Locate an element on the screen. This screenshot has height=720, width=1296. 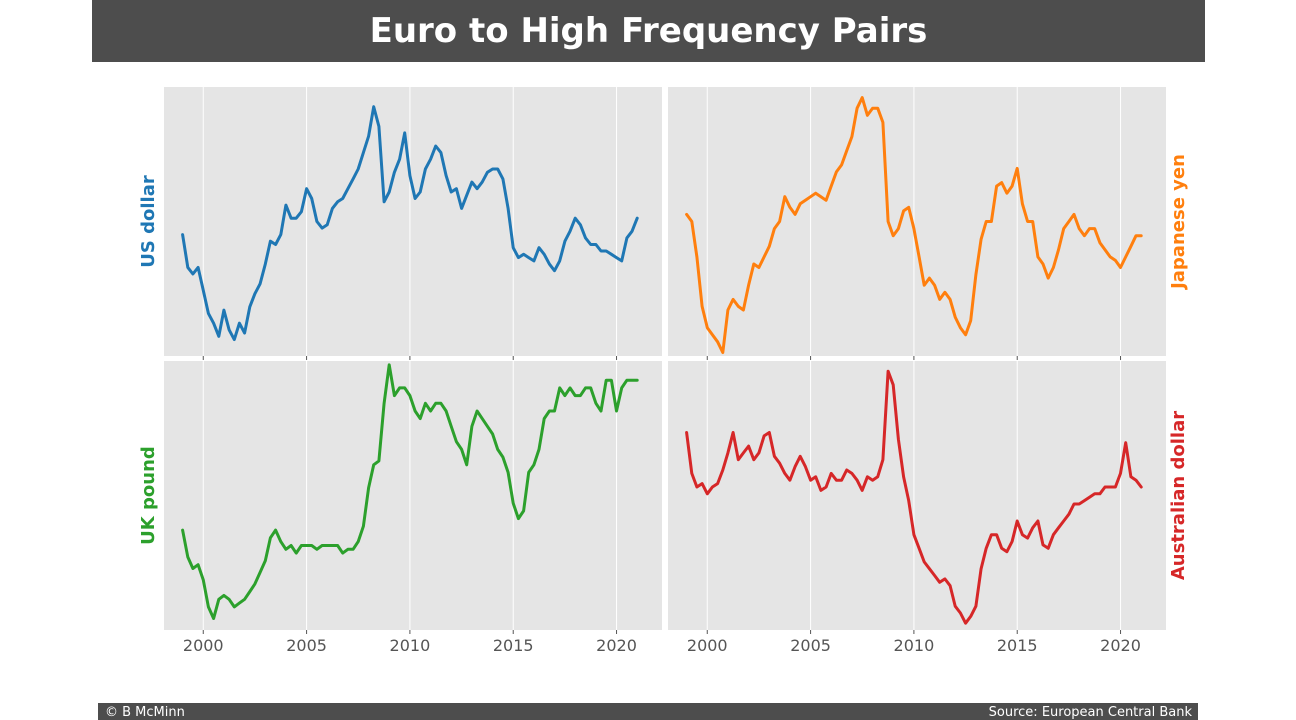
series-line-uk-pound is located at coordinates (410, 491).